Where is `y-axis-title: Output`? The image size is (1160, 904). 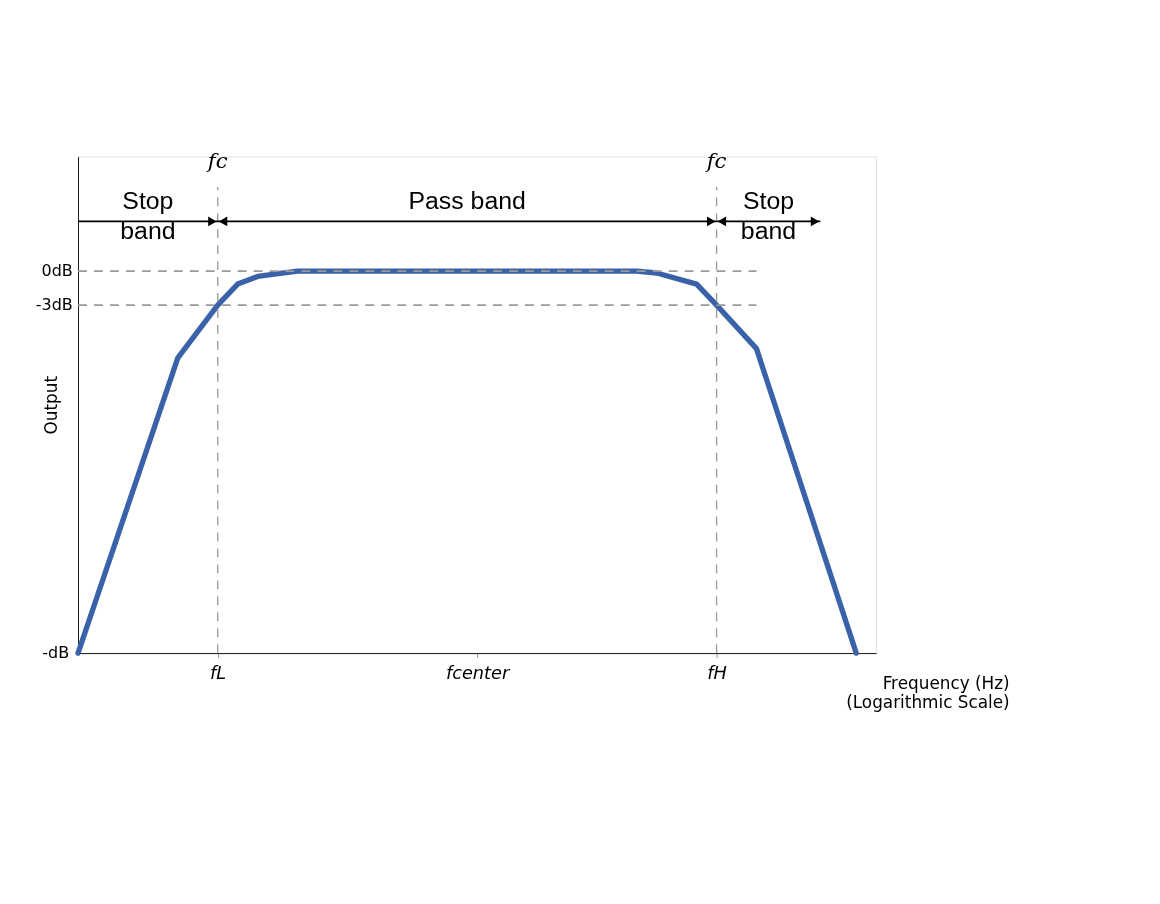 y-axis-title: Output is located at coordinates (51, 405).